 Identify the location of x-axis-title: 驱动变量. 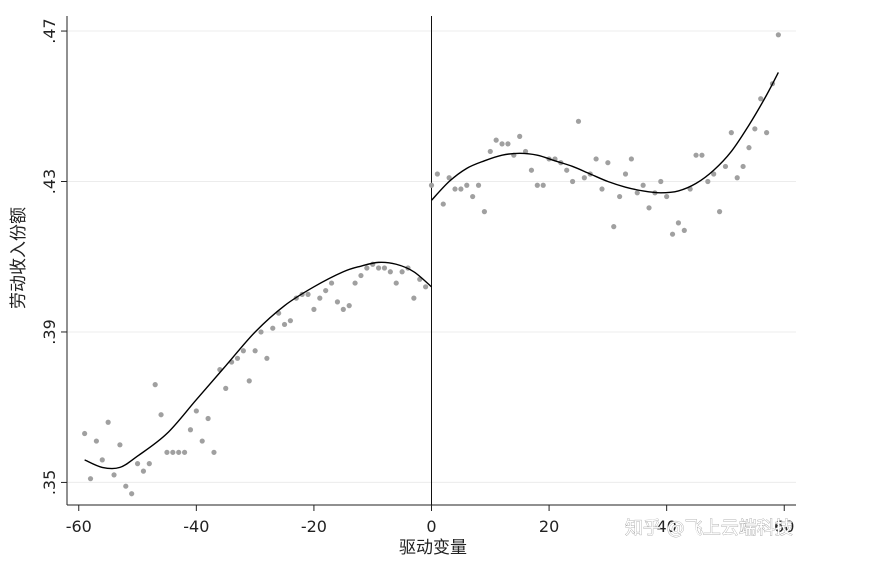
(433, 548).